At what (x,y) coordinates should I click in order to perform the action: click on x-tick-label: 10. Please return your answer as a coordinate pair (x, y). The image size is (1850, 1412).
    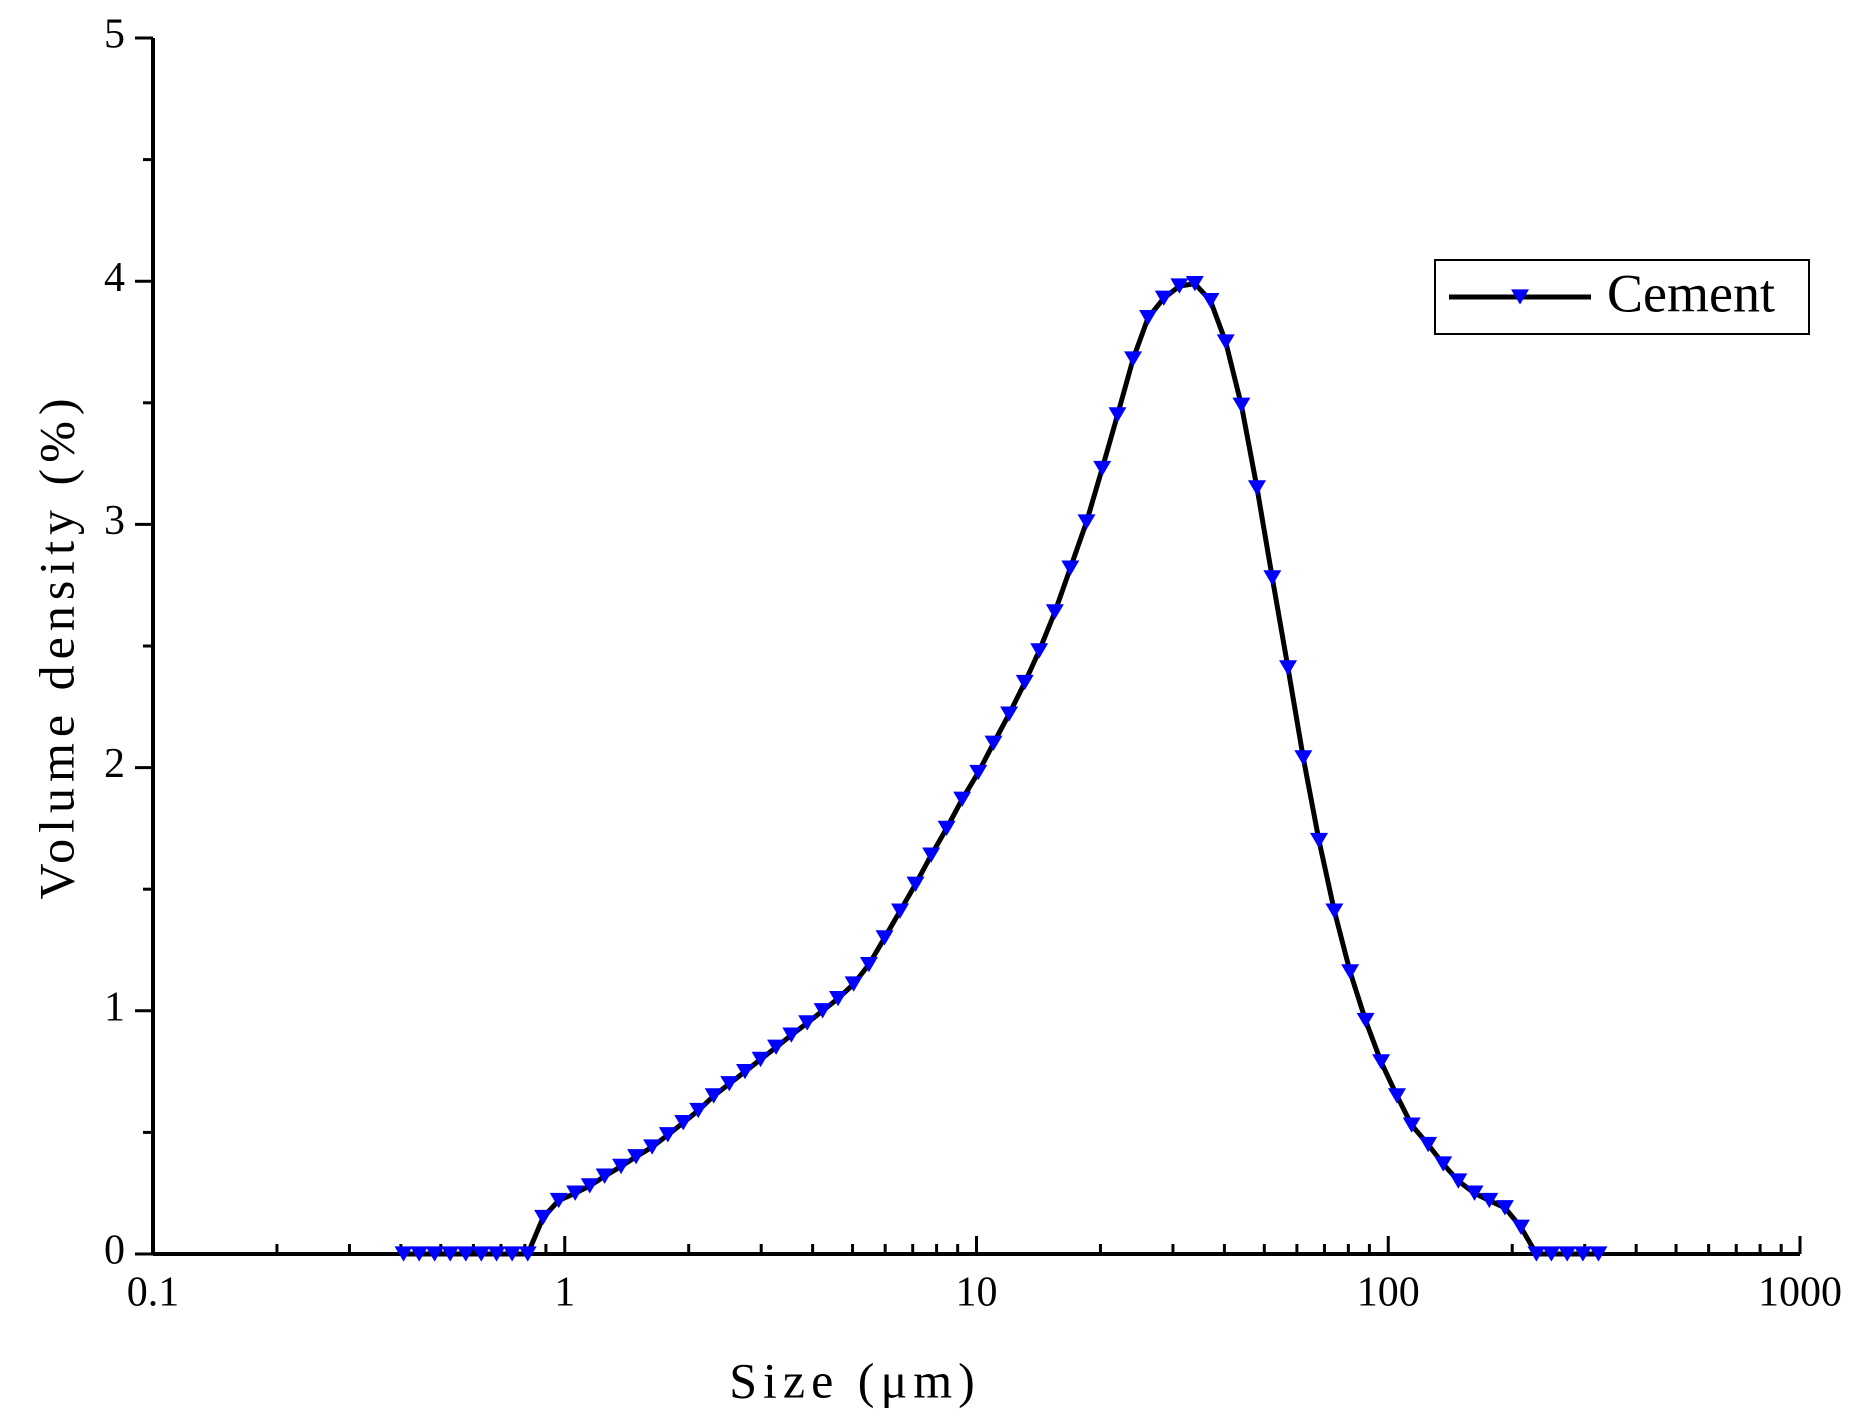
    Looking at the image, I should click on (977, 1293).